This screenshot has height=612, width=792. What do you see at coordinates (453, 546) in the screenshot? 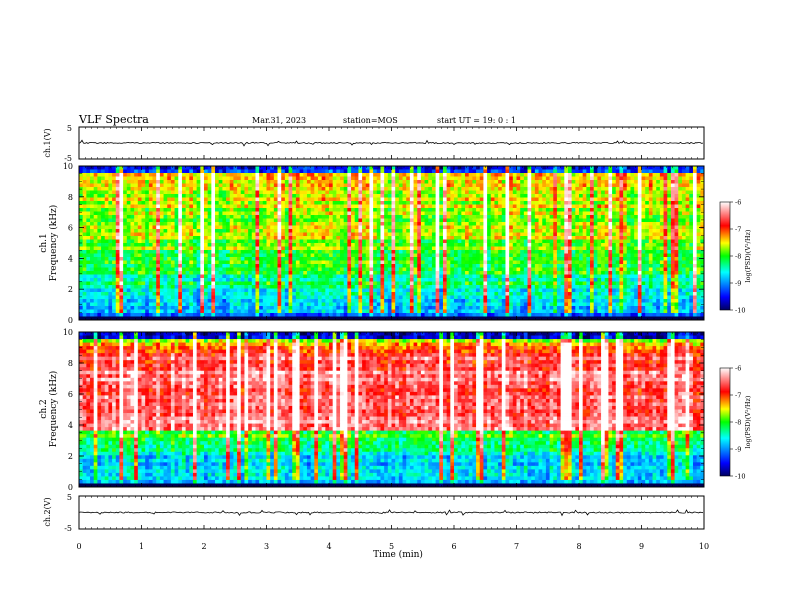
I see `time-tick-label: 6` at bounding box center [453, 546].